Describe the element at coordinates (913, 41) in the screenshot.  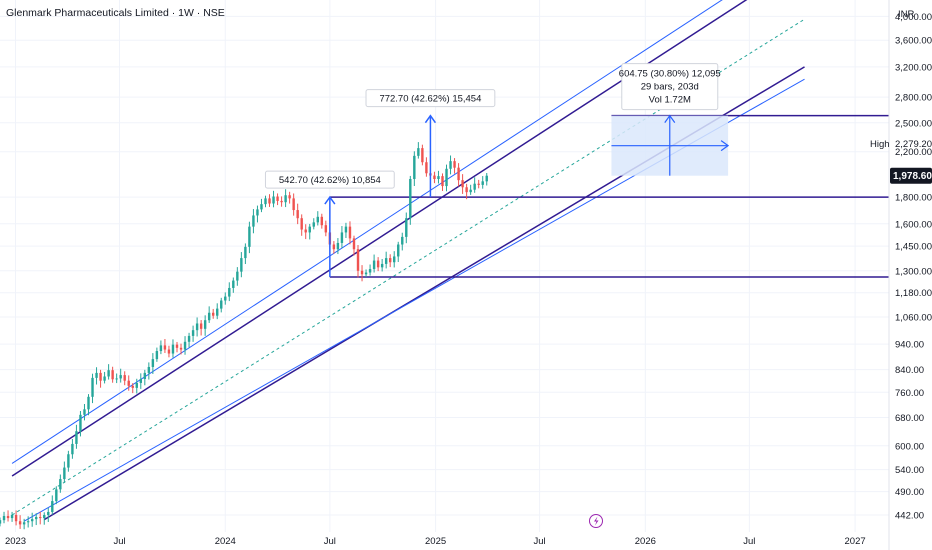
I see `price-tick-label: 3,600.00` at that location.